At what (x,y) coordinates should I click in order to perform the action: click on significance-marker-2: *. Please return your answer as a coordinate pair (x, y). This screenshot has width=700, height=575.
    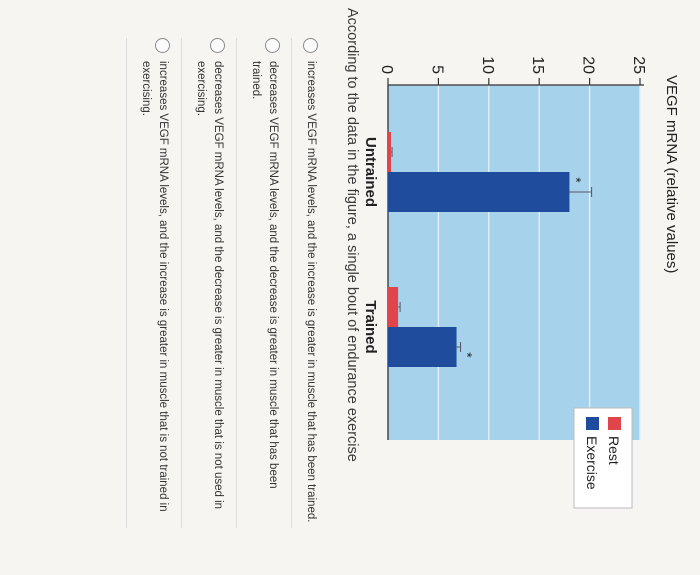
    Looking at the image, I should click on (468, 355).